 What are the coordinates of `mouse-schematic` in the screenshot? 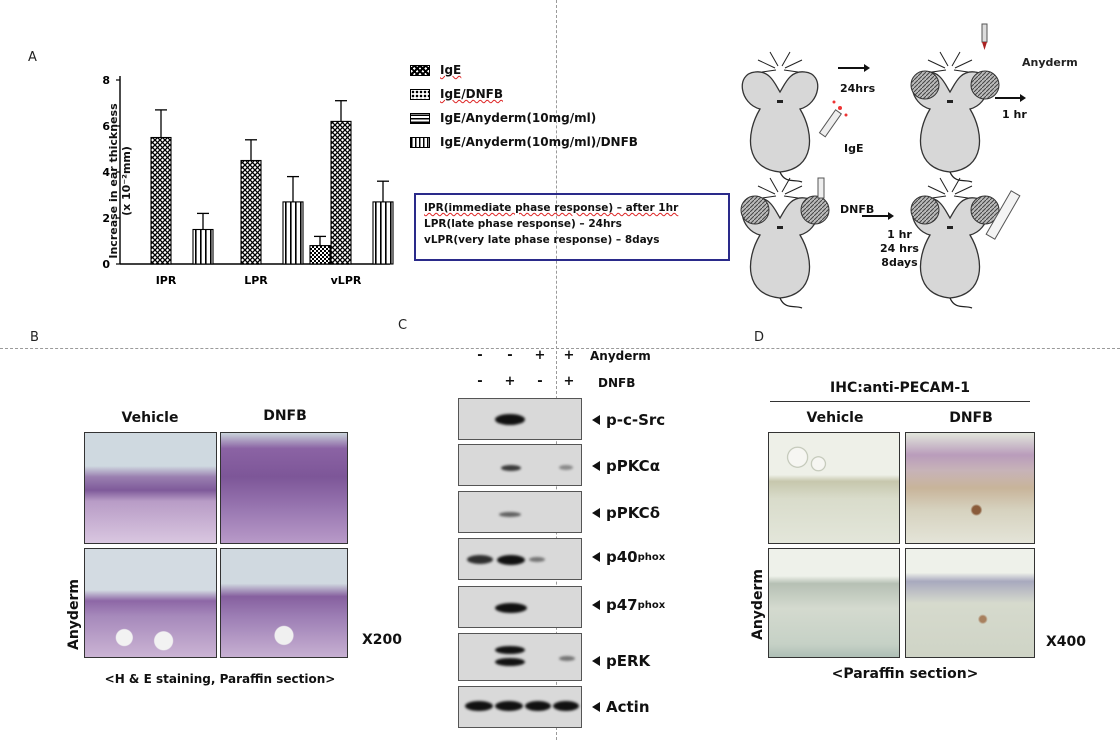 It's located at (883, 166).